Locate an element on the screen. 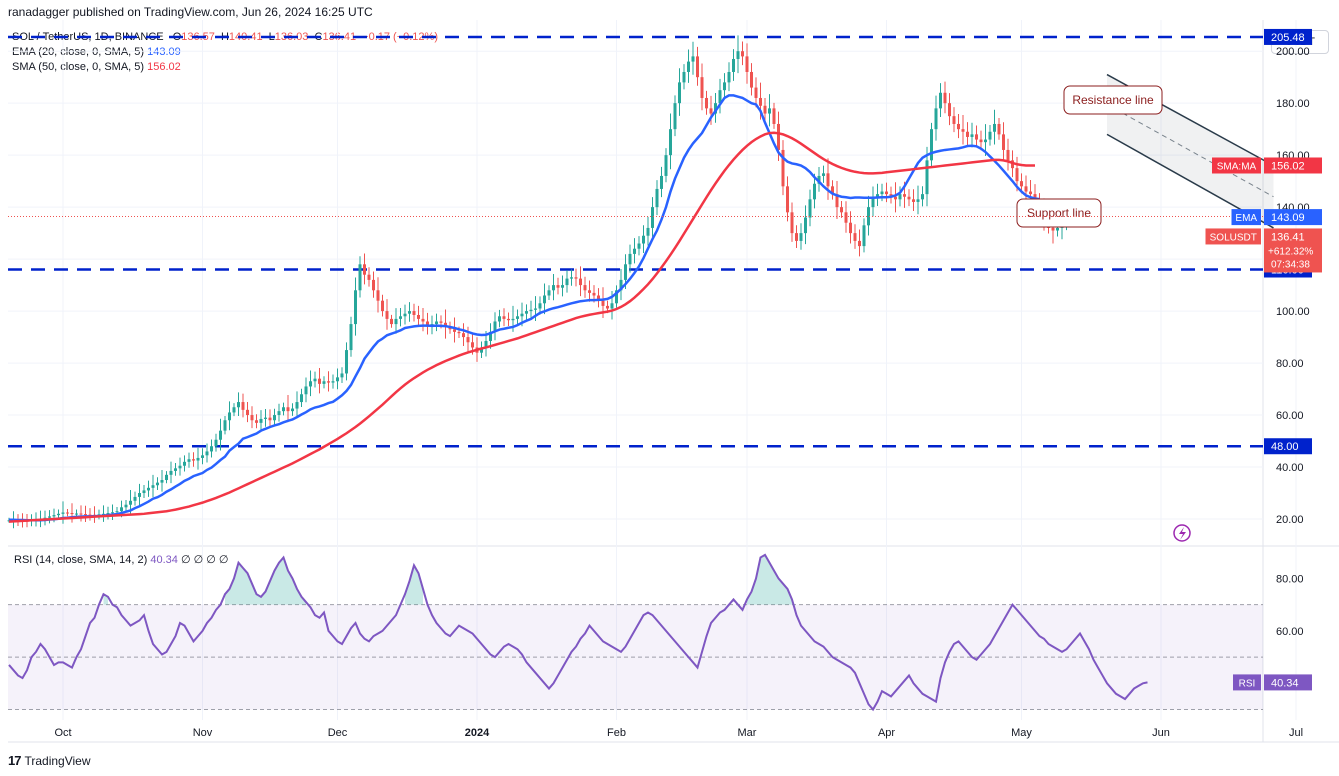 The height and width of the screenshot is (776, 1339). tradingview-footer: 17 TradingView is located at coordinates (49, 760).